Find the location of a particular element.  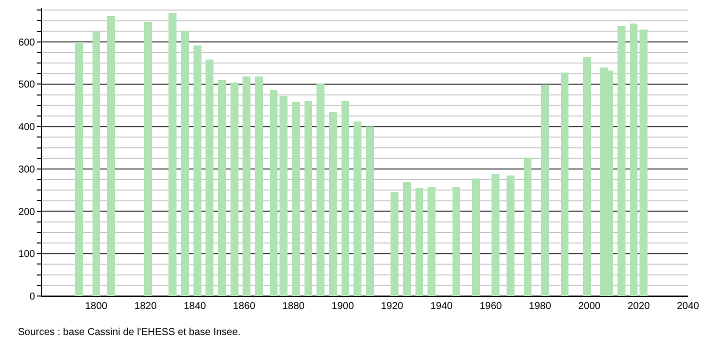

y-tick-label: 400 is located at coordinates (27, 128).